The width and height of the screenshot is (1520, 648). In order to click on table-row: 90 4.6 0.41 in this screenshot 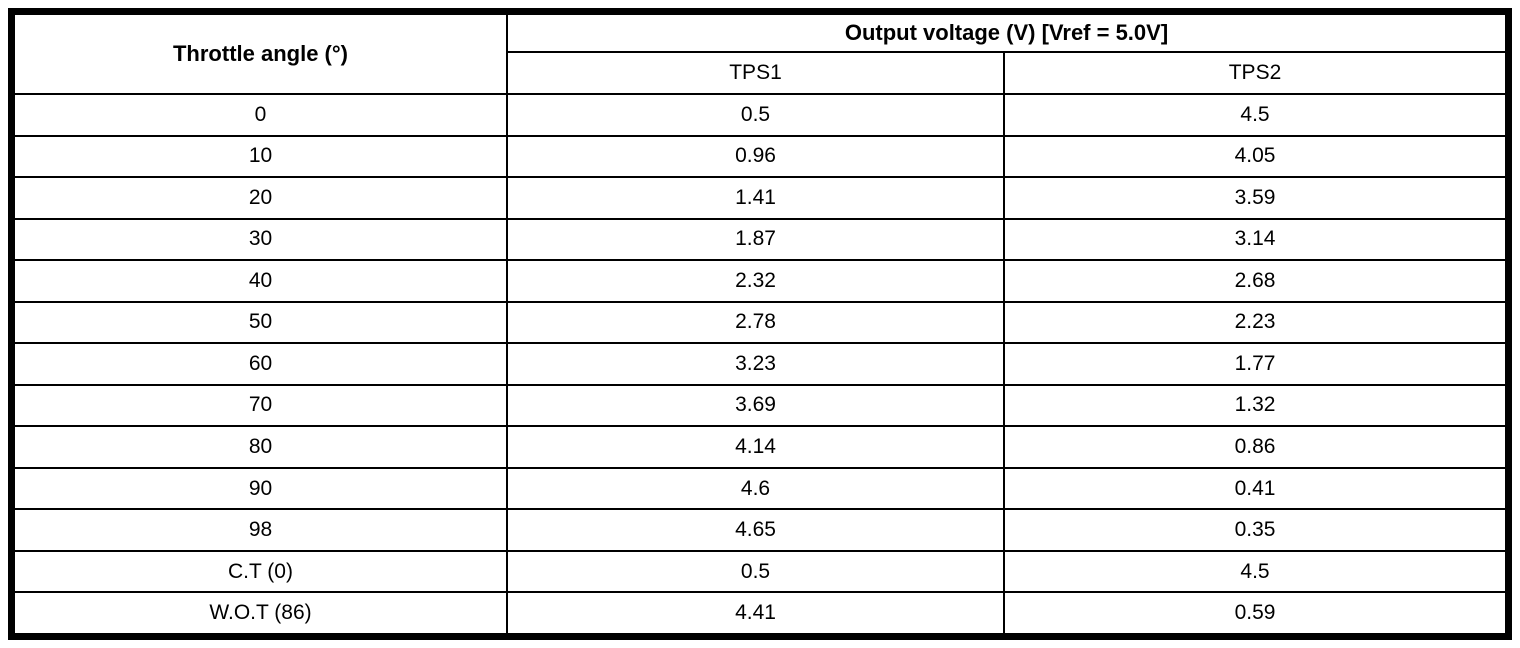, I will do `click(760, 488)`.